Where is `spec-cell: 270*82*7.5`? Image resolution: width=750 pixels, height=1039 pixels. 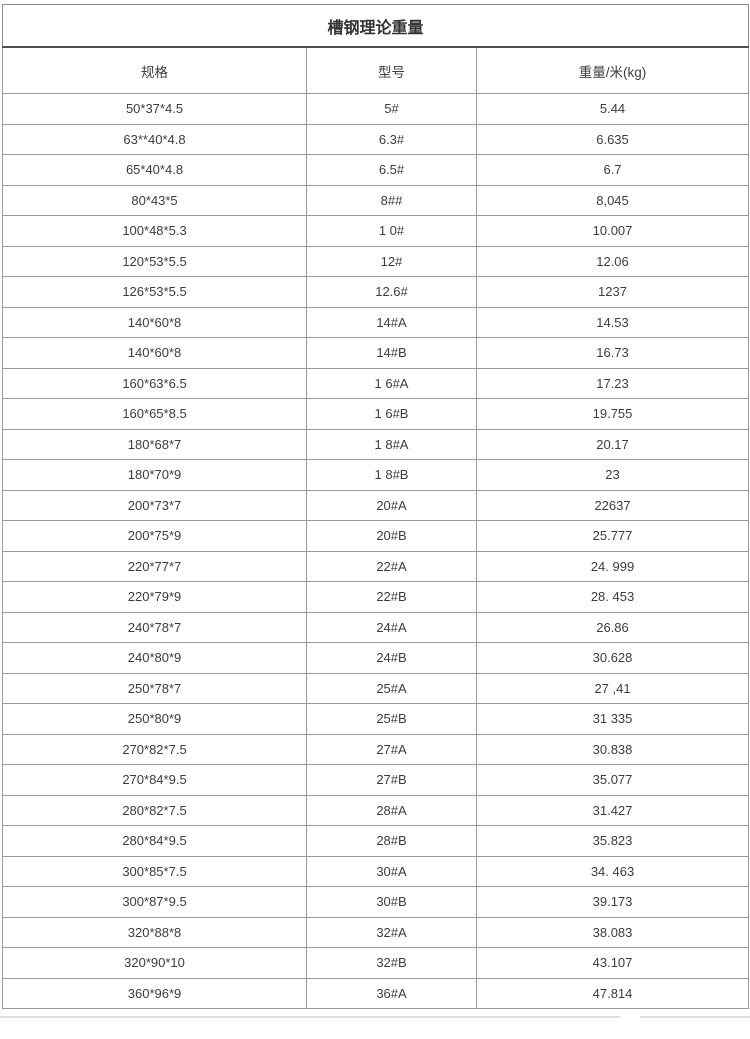
spec-cell: 270*82*7.5 is located at coordinates (154, 749).